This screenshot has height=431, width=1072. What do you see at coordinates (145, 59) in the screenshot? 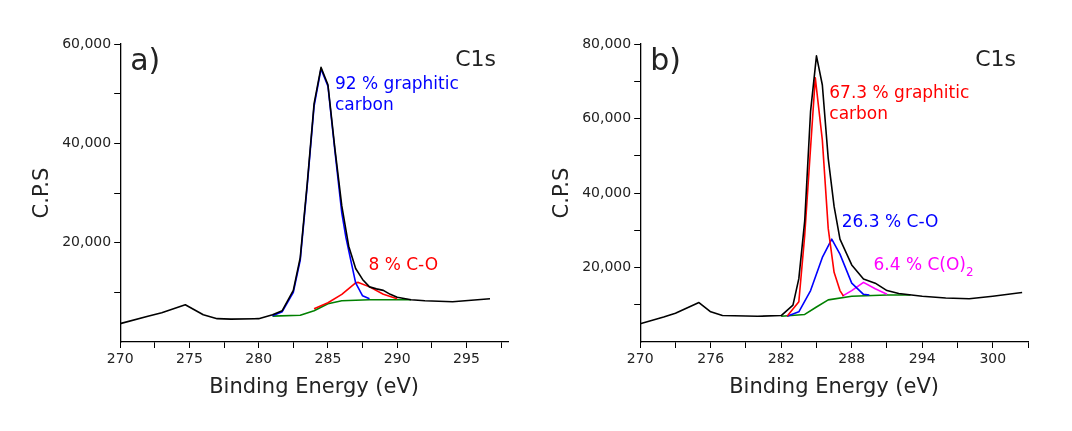
I see `annotation: a)` at bounding box center [145, 59].